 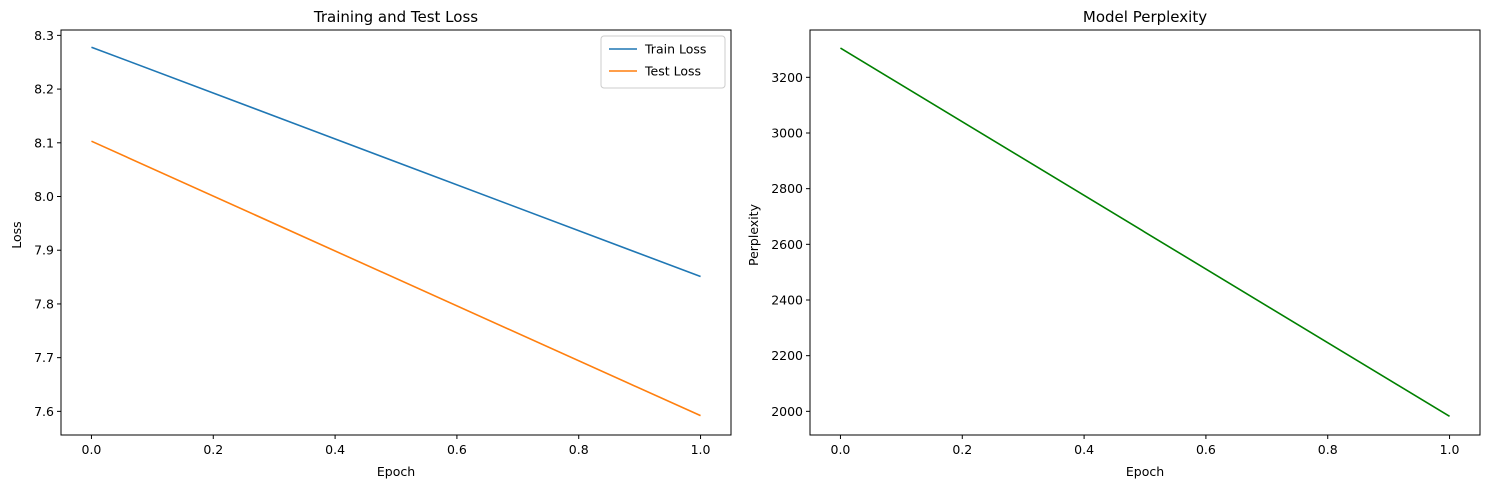 What do you see at coordinates (44, 142) in the screenshot?
I see `y-tick-label: 8.1` at bounding box center [44, 142].